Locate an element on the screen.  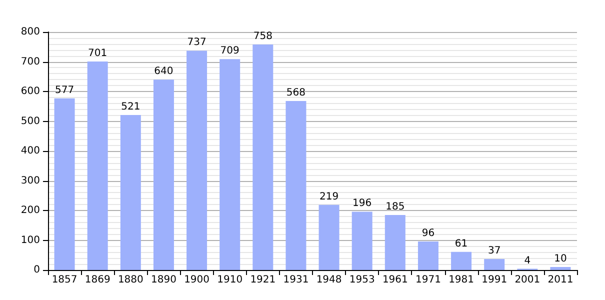
y-tick-label: 800 is located at coordinates (30, 32).